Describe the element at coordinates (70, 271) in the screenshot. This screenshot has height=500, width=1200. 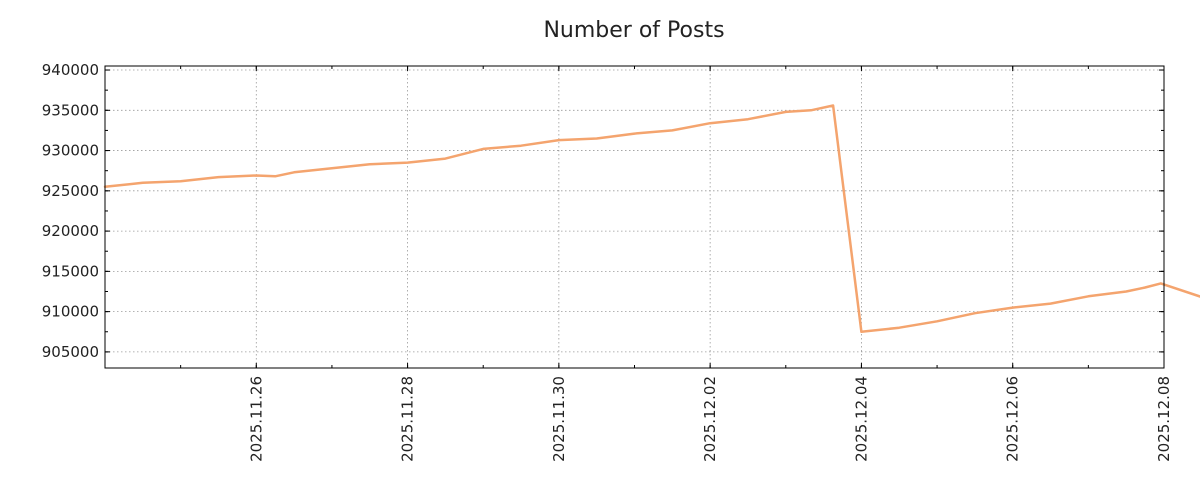
I see `y-tick-label: 915000` at that location.